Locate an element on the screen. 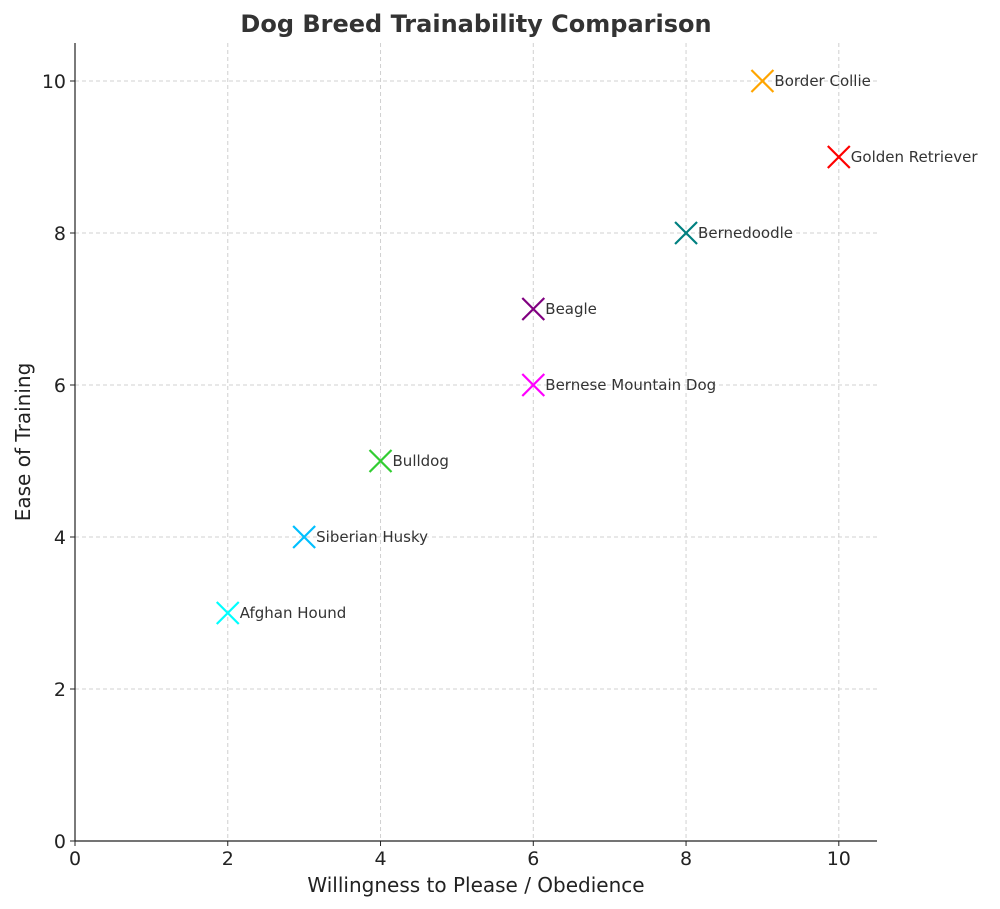 This screenshot has height=909, width=1000. point-label: Siberian Husky is located at coordinates (372, 537).